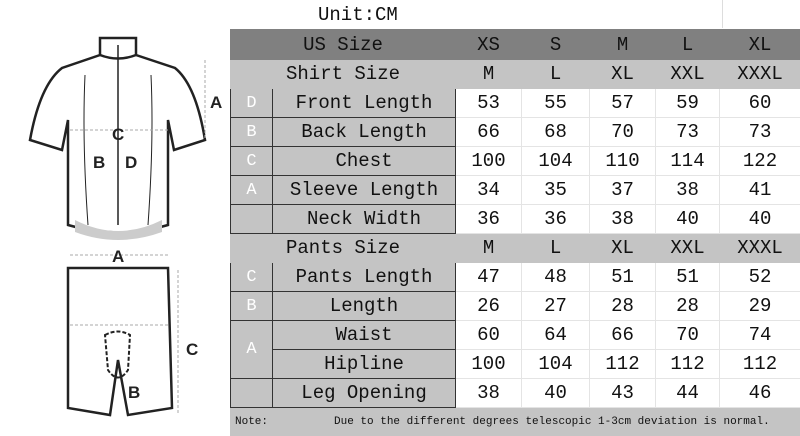 This screenshot has height=436, width=800. Describe the element at coordinates (688, 74) in the screenshot. I see `shirt-size-cell: XXL` at that location.